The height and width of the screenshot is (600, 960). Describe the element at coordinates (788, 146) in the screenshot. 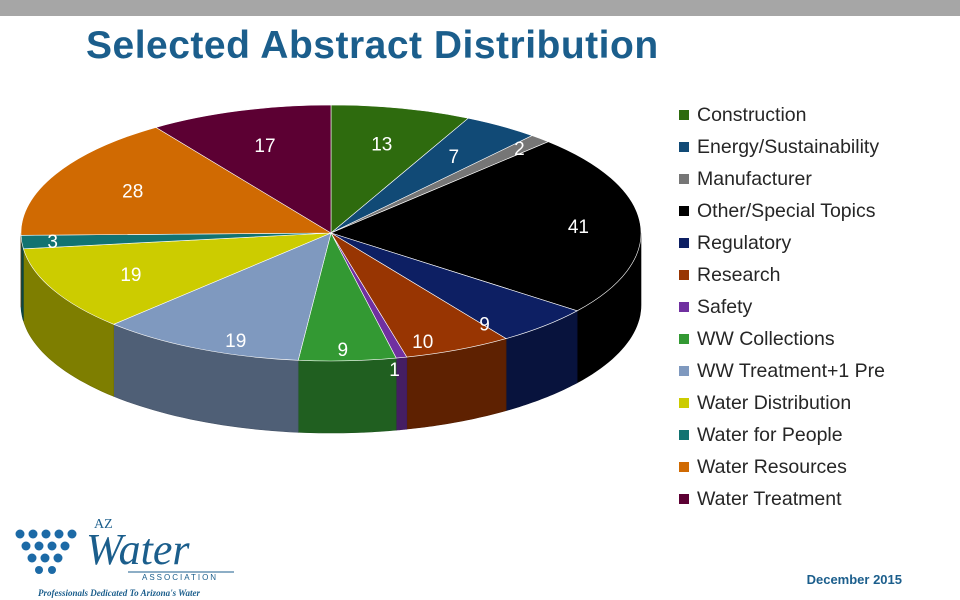

I see `legend-label: Energy/Sustainability` at that location.